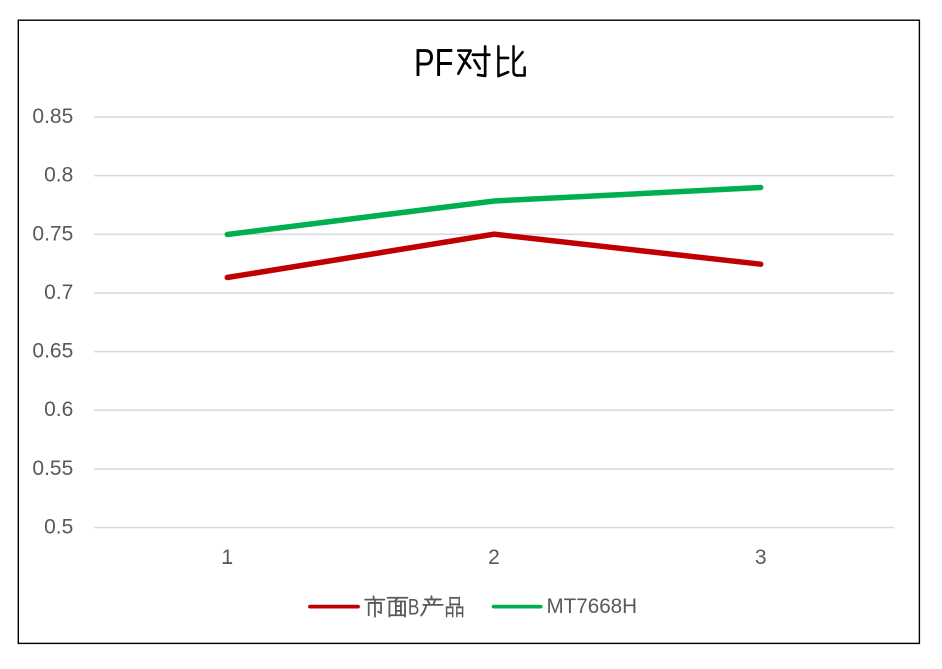 The width and height of the screenshot is (942, 669). Describe the element at coordinates (414, 607) in the screenshot. I see `svg-text: B` at that location.